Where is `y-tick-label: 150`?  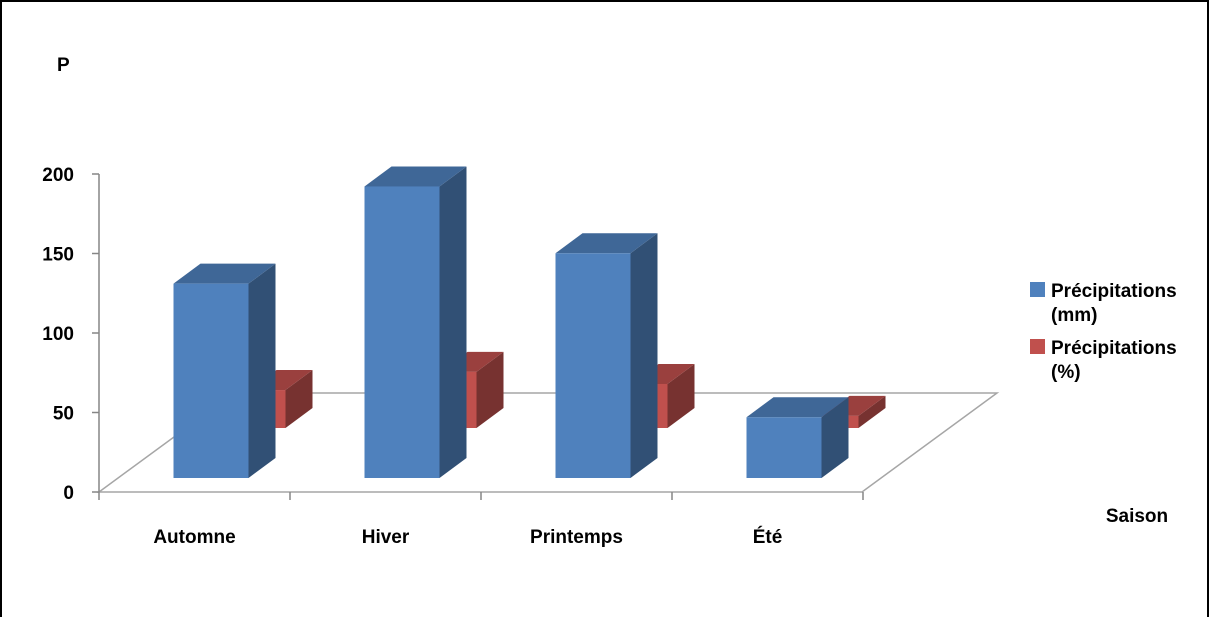 y-tick-label: 150 is located at coordinates (58, 255).